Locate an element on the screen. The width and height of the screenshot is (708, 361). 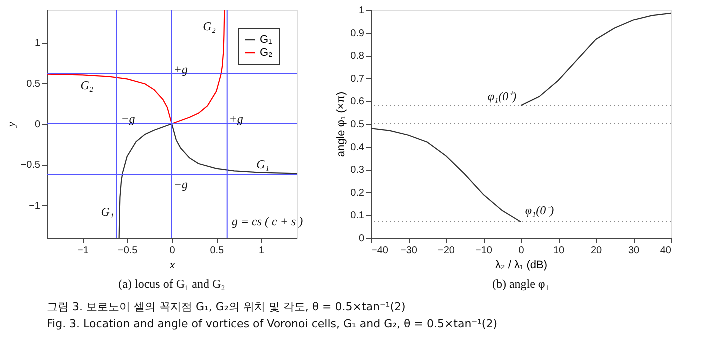
y-tick-label: 0.6 is located at coordinates (357, 102).